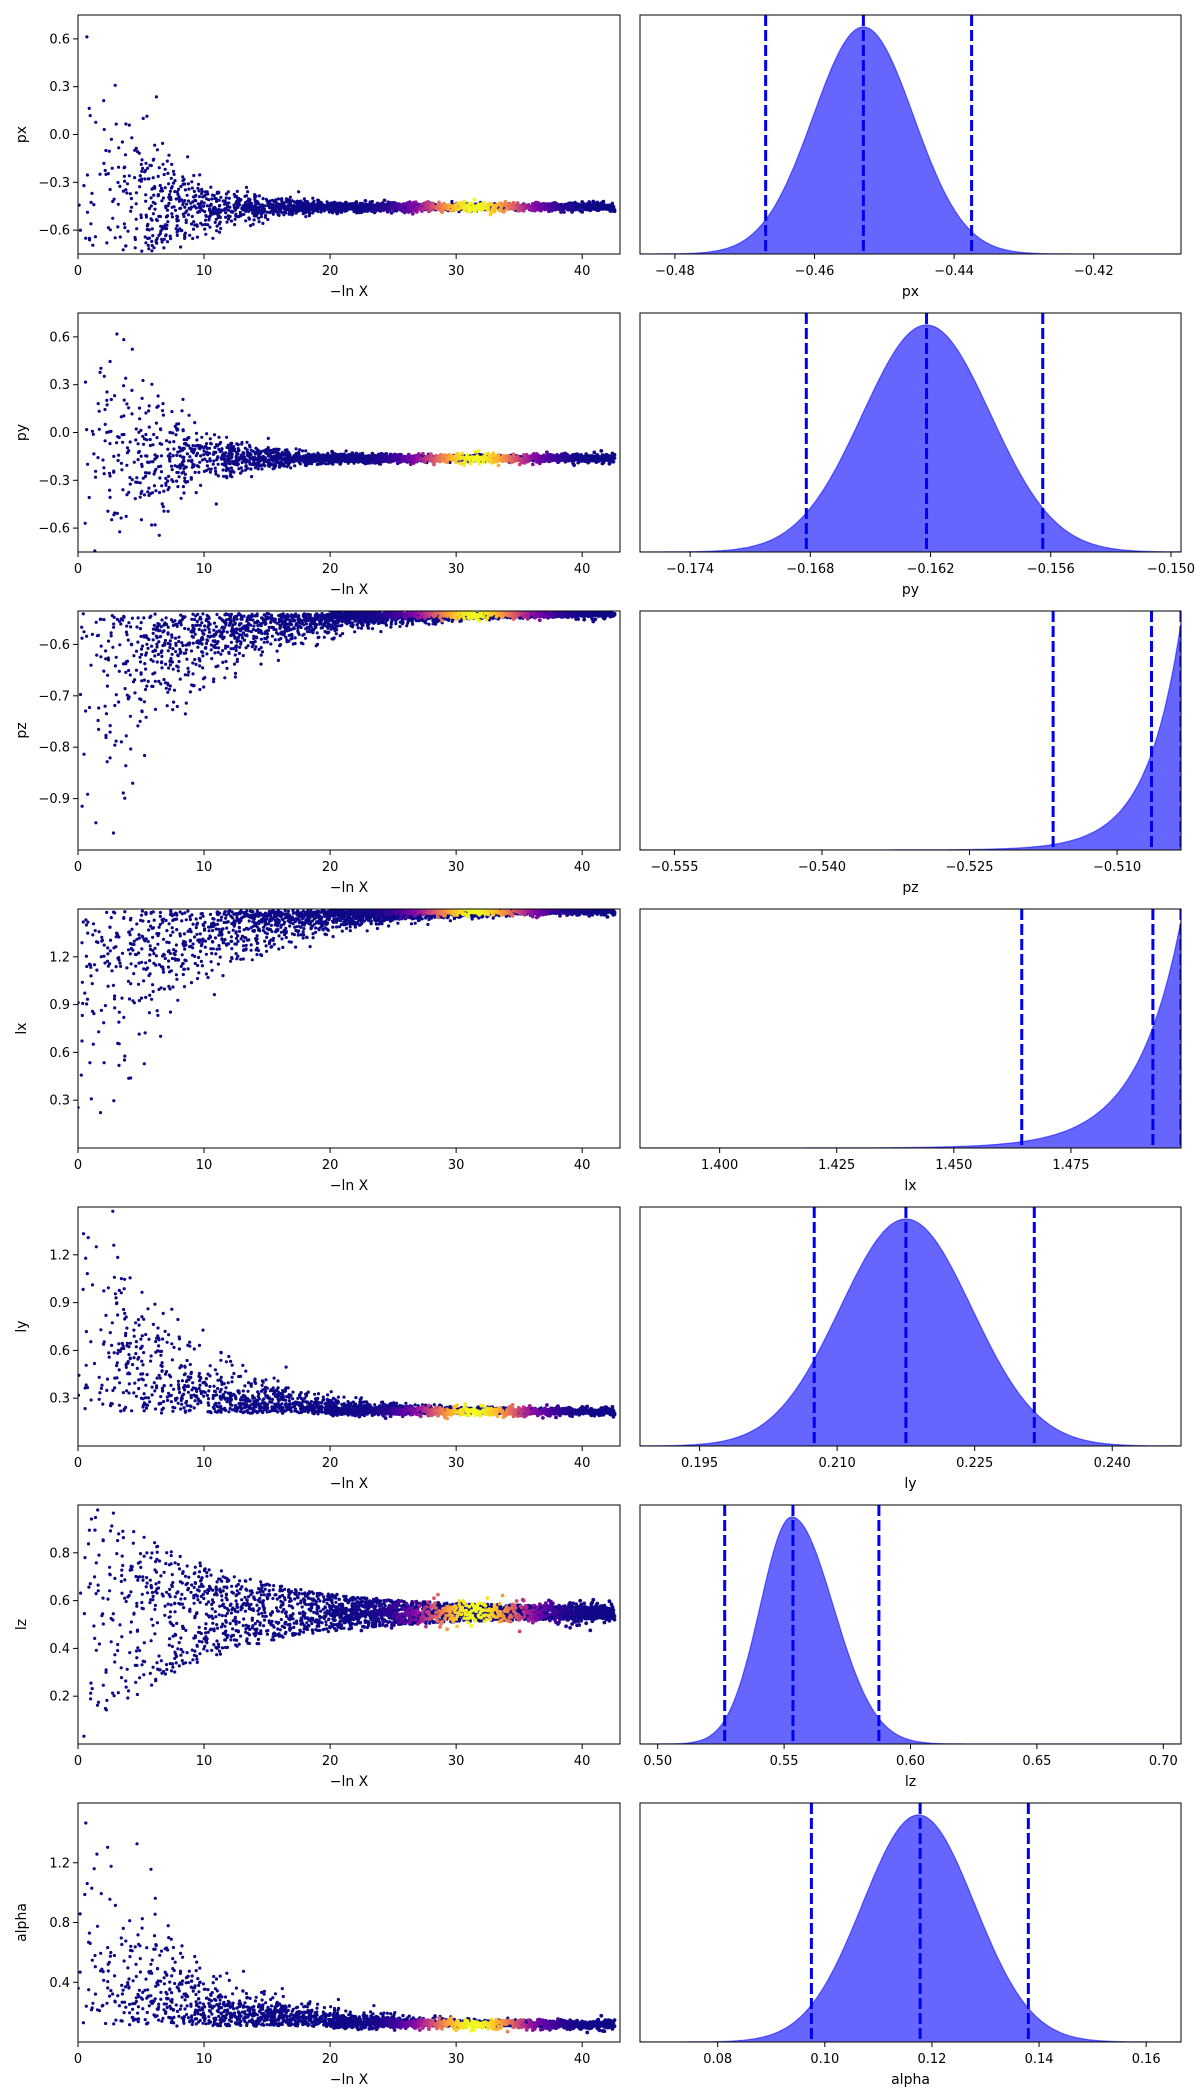 This screenshot has height=2100, width=1200. Describe the element at coordinates (59, 39) in the screenshot. I see `y-tick-label: 0.6` at that location.